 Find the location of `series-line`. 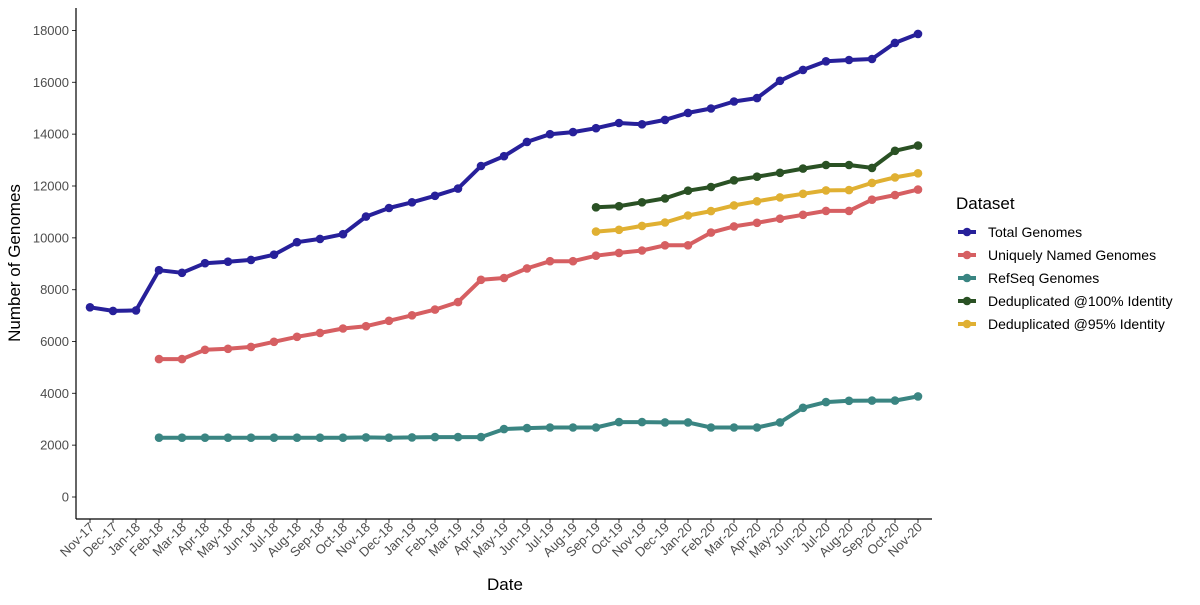

series-line is located at coordinates (538, 417).